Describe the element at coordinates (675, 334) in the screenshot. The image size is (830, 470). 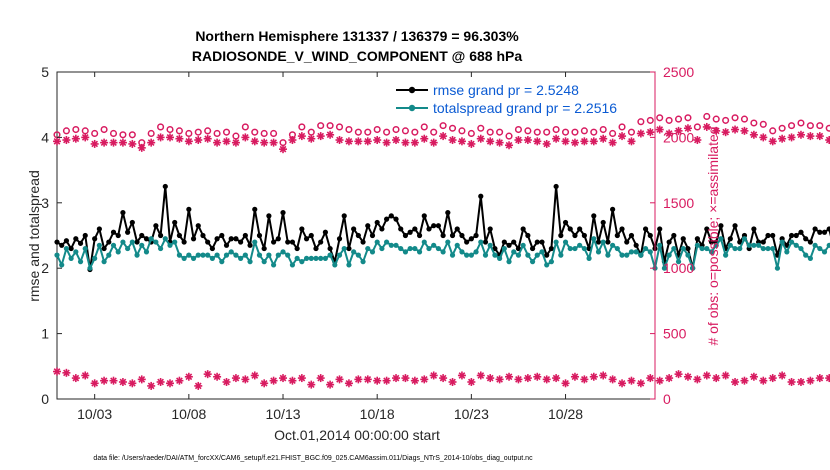
I see `y-right-tick-label: 500` at that location.